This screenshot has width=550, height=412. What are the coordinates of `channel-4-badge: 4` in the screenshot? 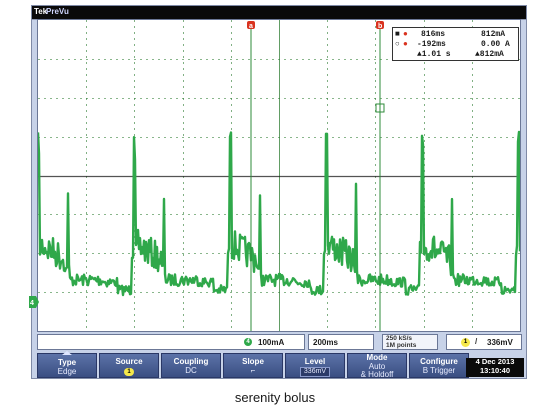 It's located at (248, 342).